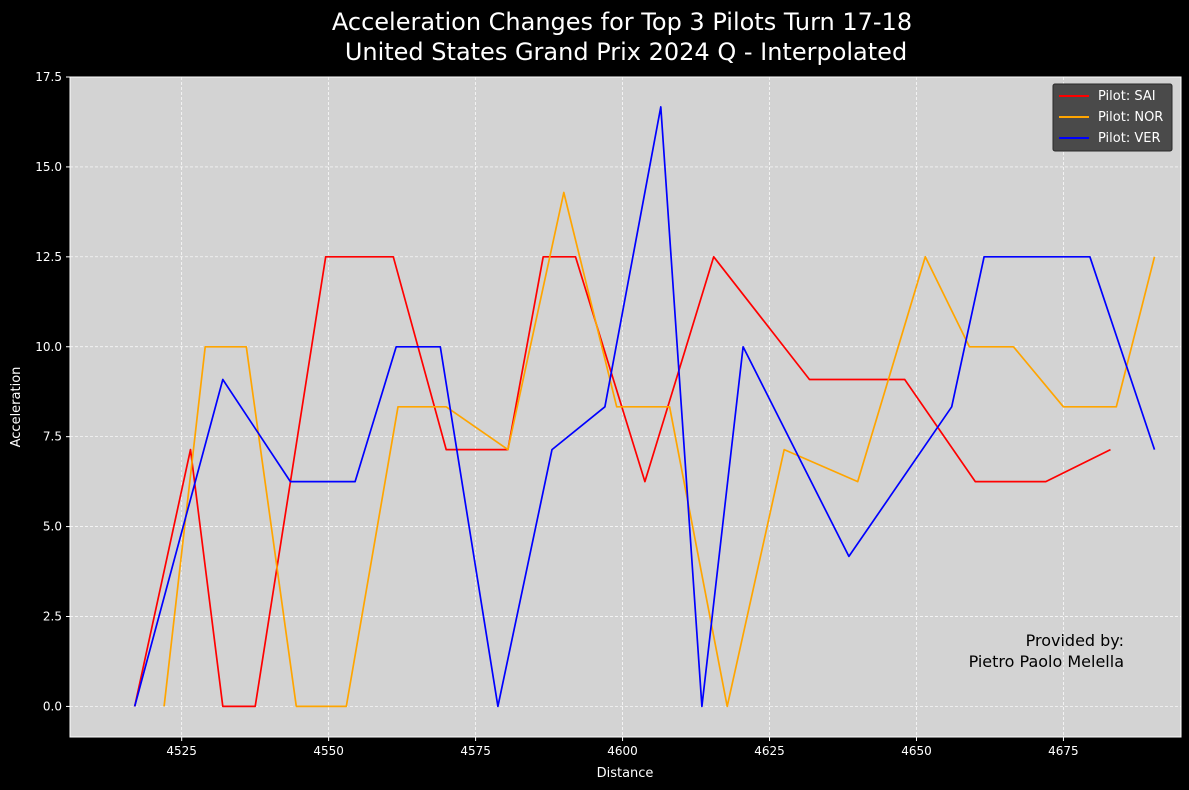 The height and width of the screenshot is (790, 1189). What do you see at coordinates (52, 527) in the screenshot?
I see `y-tick-label: 5.0` at bounding box center [52, 527].